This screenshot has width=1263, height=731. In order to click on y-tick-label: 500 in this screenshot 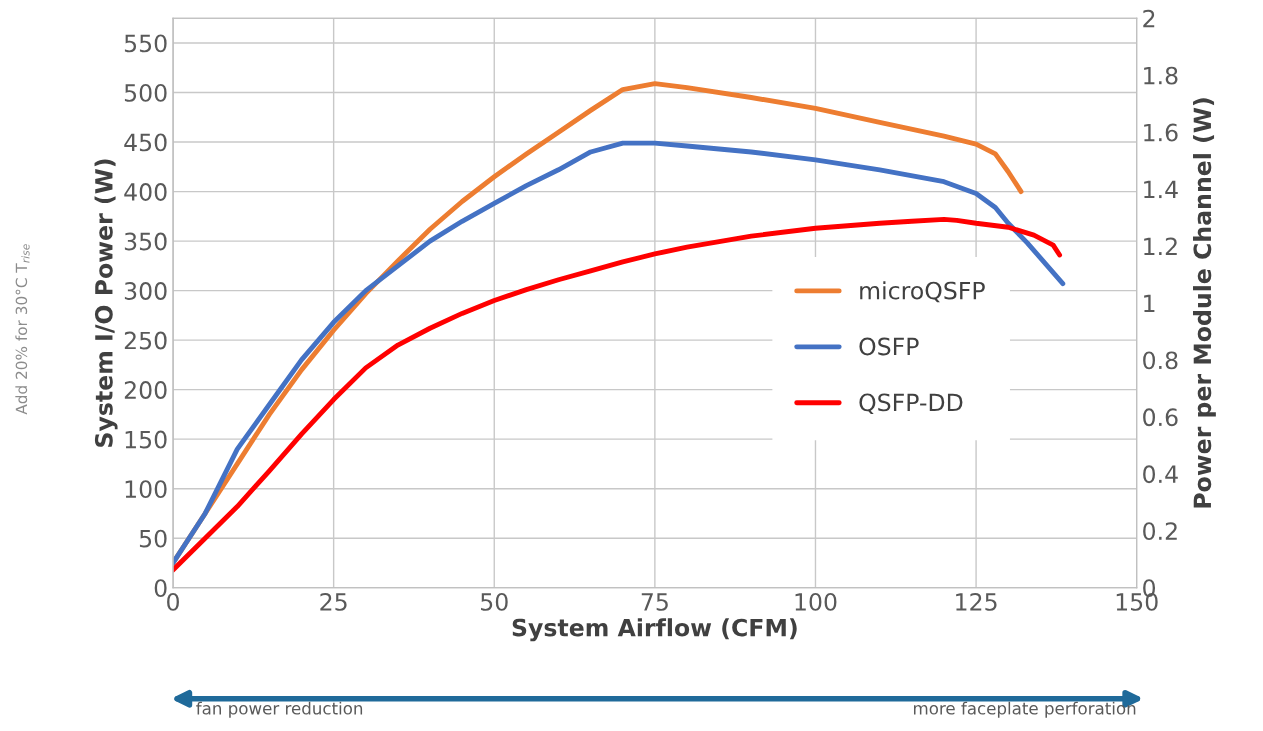, I will do `click(145, 93)`.